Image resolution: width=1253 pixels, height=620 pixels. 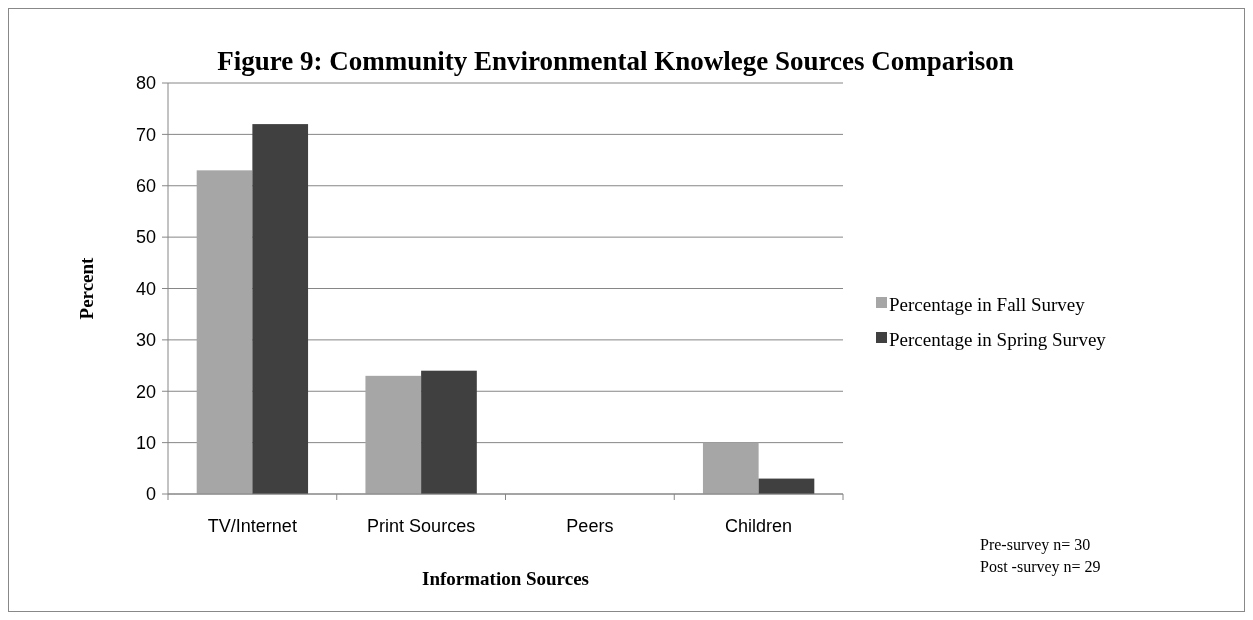 I want to click on y-tick-label: 30, so click(x=145, y=340).